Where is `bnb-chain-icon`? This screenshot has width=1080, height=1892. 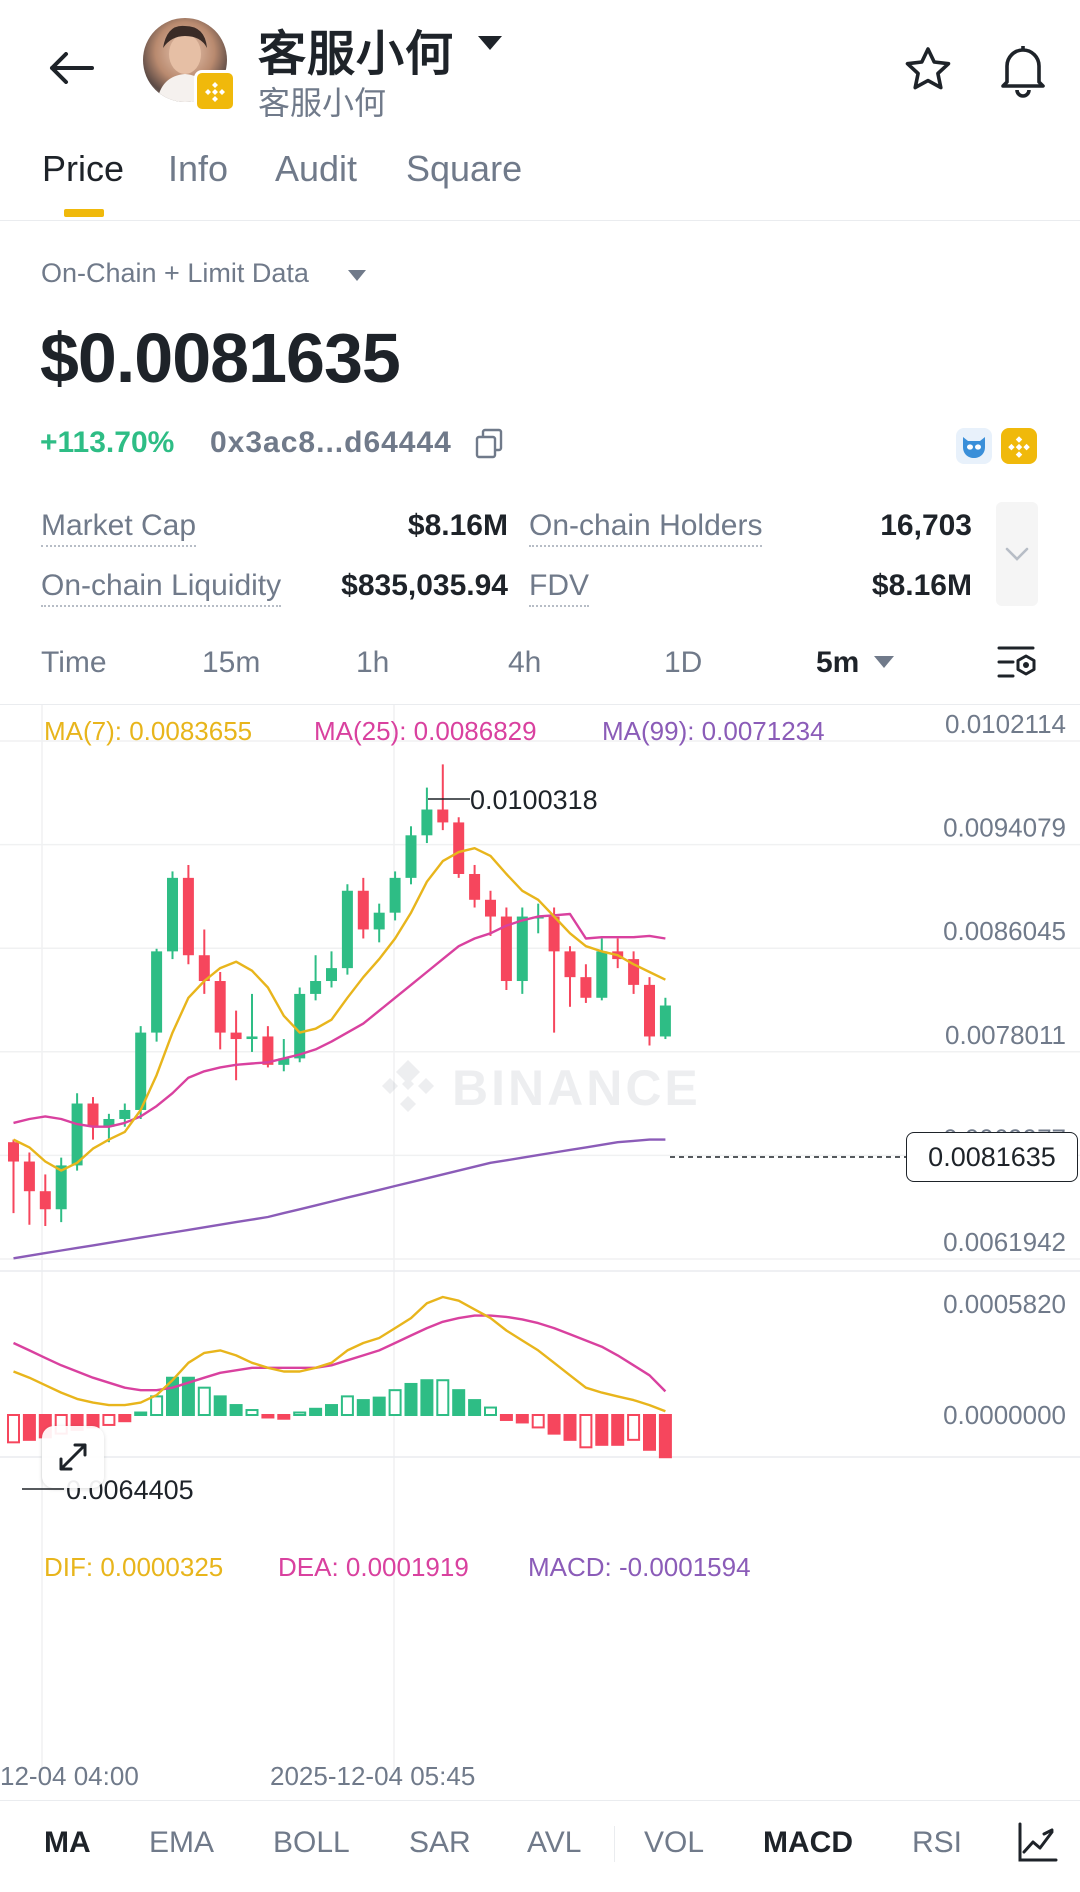
bnb-chain-icon is located at coordinates (1019, 446).